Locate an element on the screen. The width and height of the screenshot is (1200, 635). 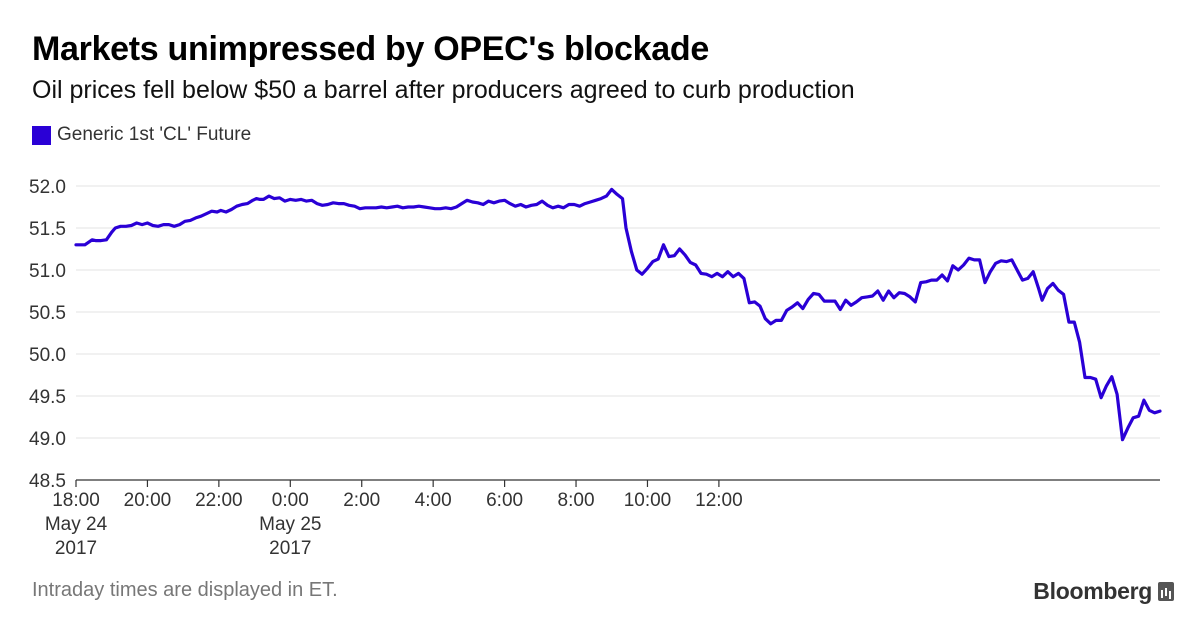
bar-chart-icon is located at coordinates (1166, 591).